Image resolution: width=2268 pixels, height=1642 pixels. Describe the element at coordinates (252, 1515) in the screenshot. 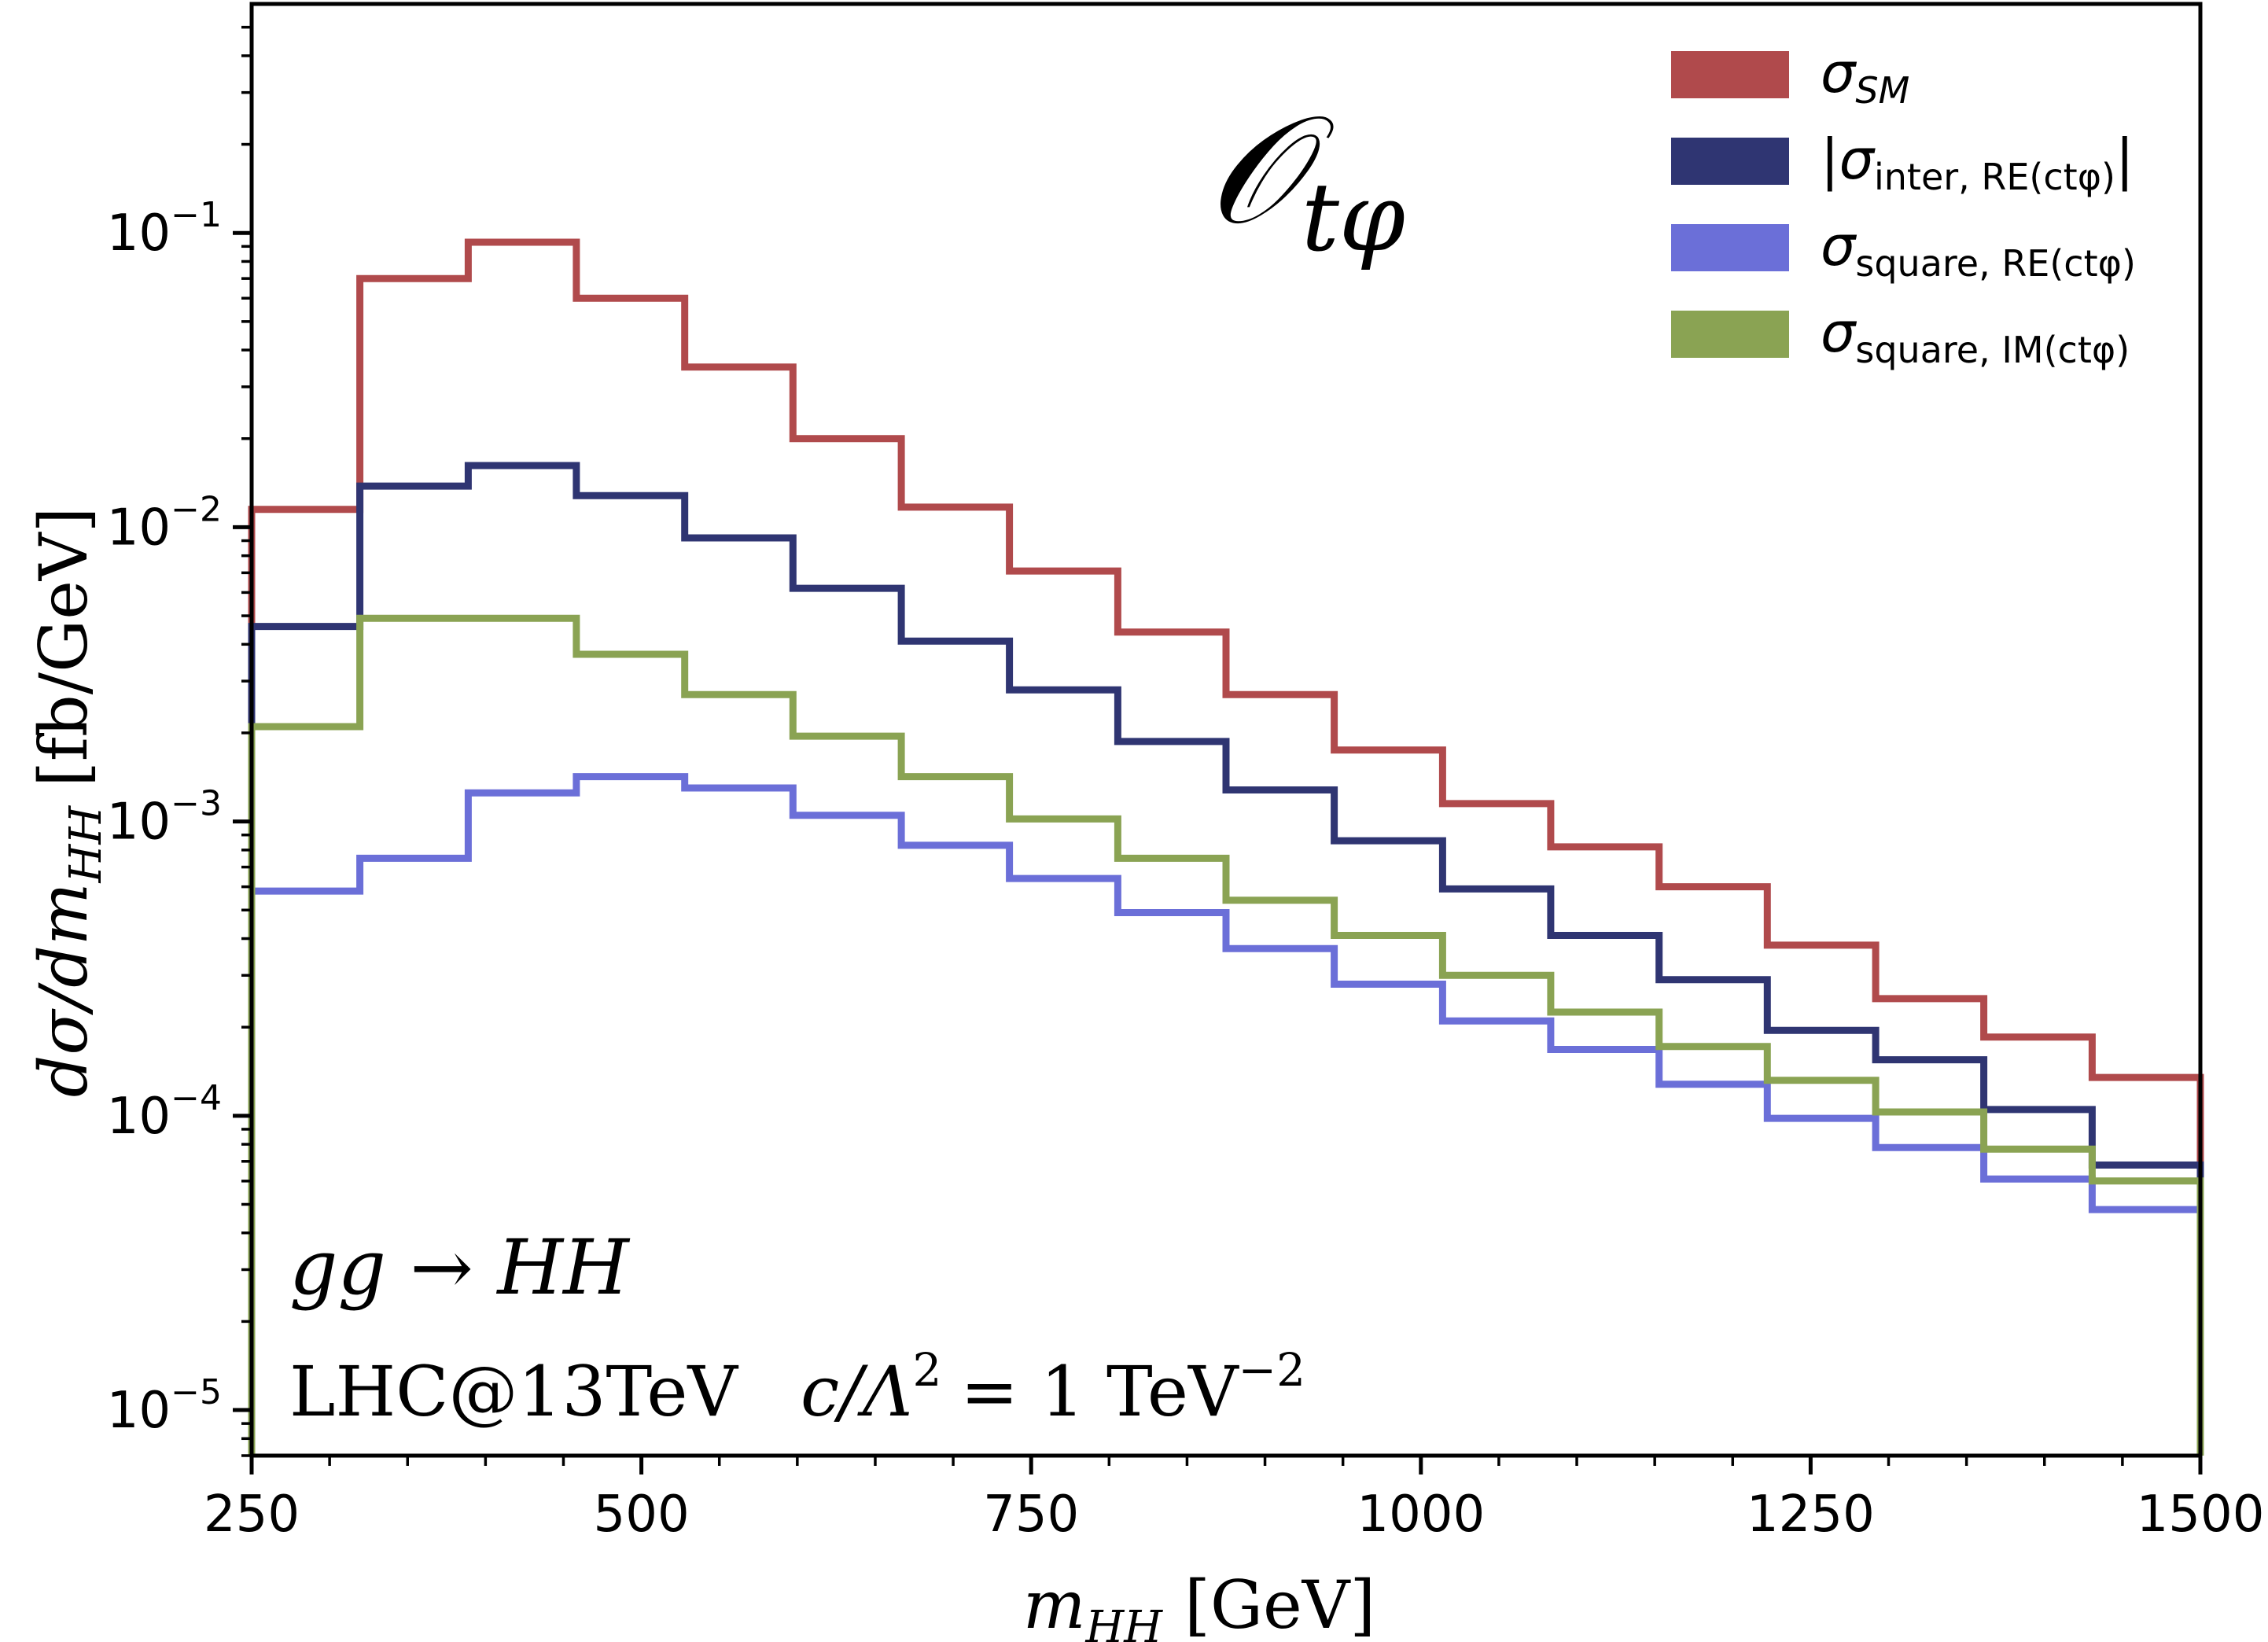

I see `x-tick-label: 250` at that location.